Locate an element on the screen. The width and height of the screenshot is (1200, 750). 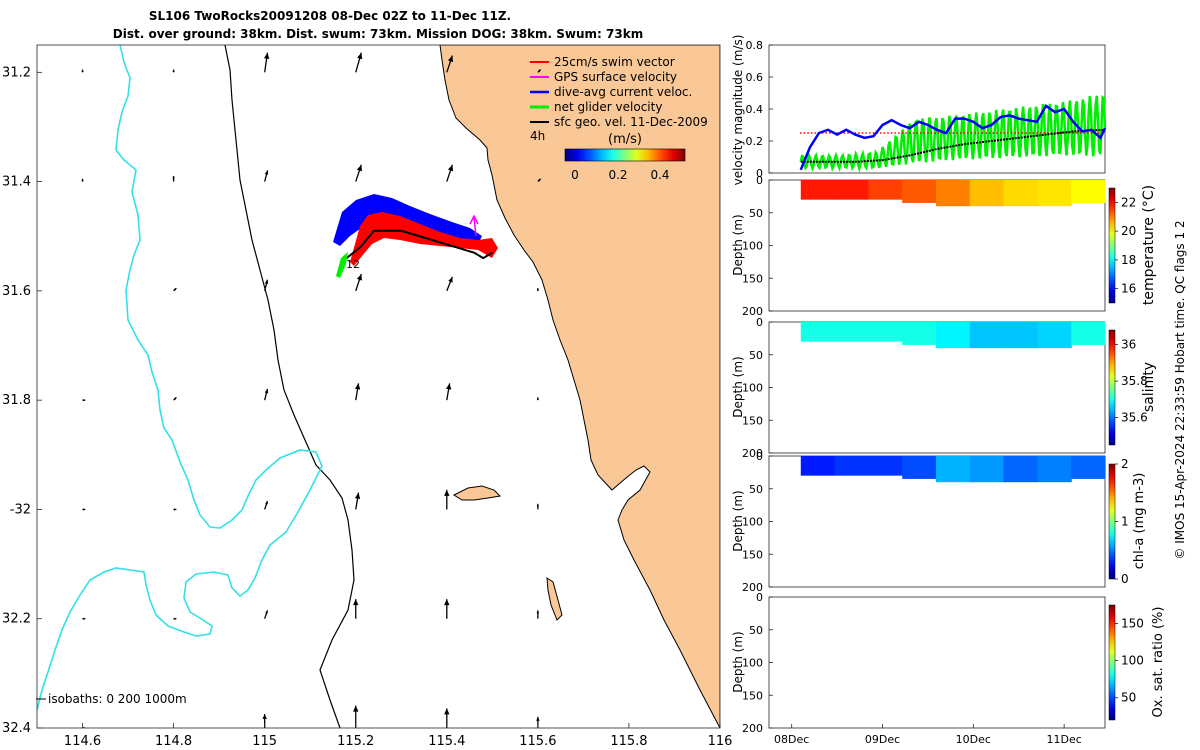
salinity-ylabel: Depth (m) is located at coordinates (738, 386).